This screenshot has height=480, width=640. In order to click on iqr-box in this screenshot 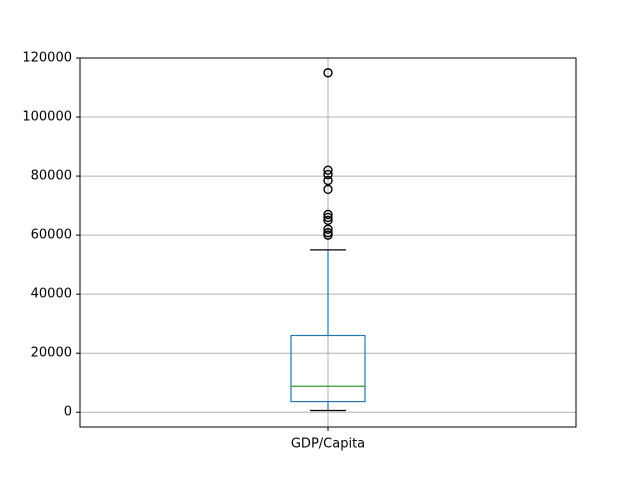, I will do `click(328, 368)`.